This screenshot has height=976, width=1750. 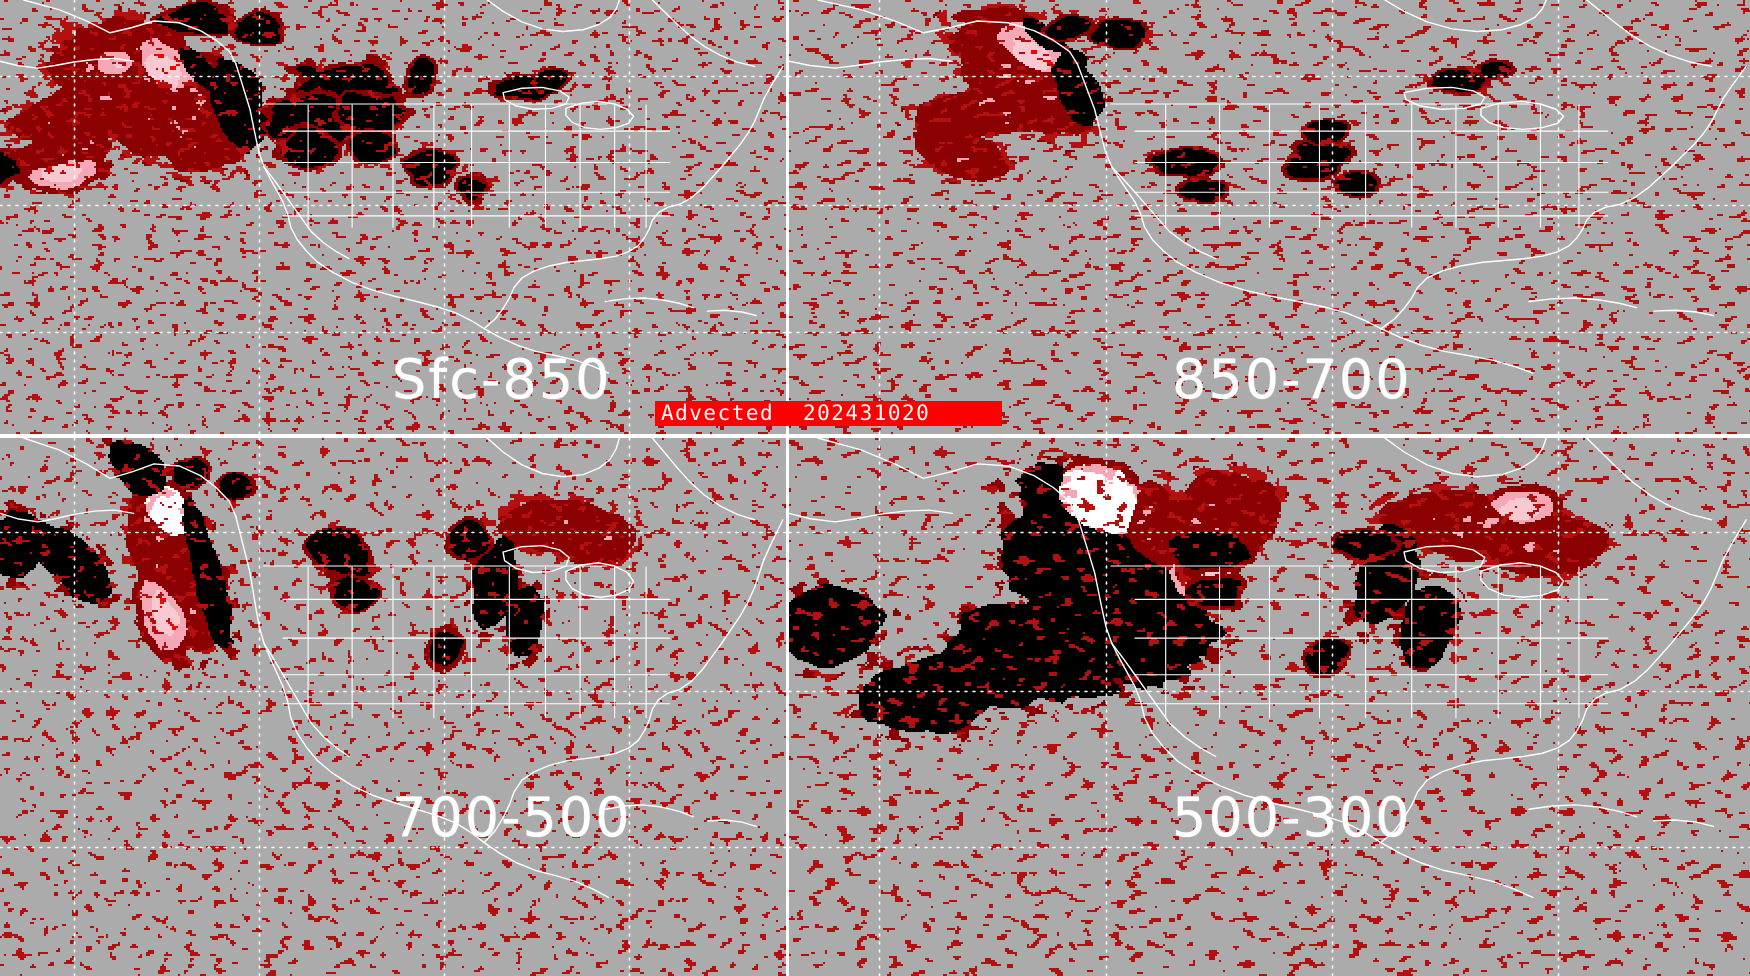 What do you see at coordinates (875, 436) in the screenshot?
I see `panel-divider-horizontal` at bounding box center [875, 436].